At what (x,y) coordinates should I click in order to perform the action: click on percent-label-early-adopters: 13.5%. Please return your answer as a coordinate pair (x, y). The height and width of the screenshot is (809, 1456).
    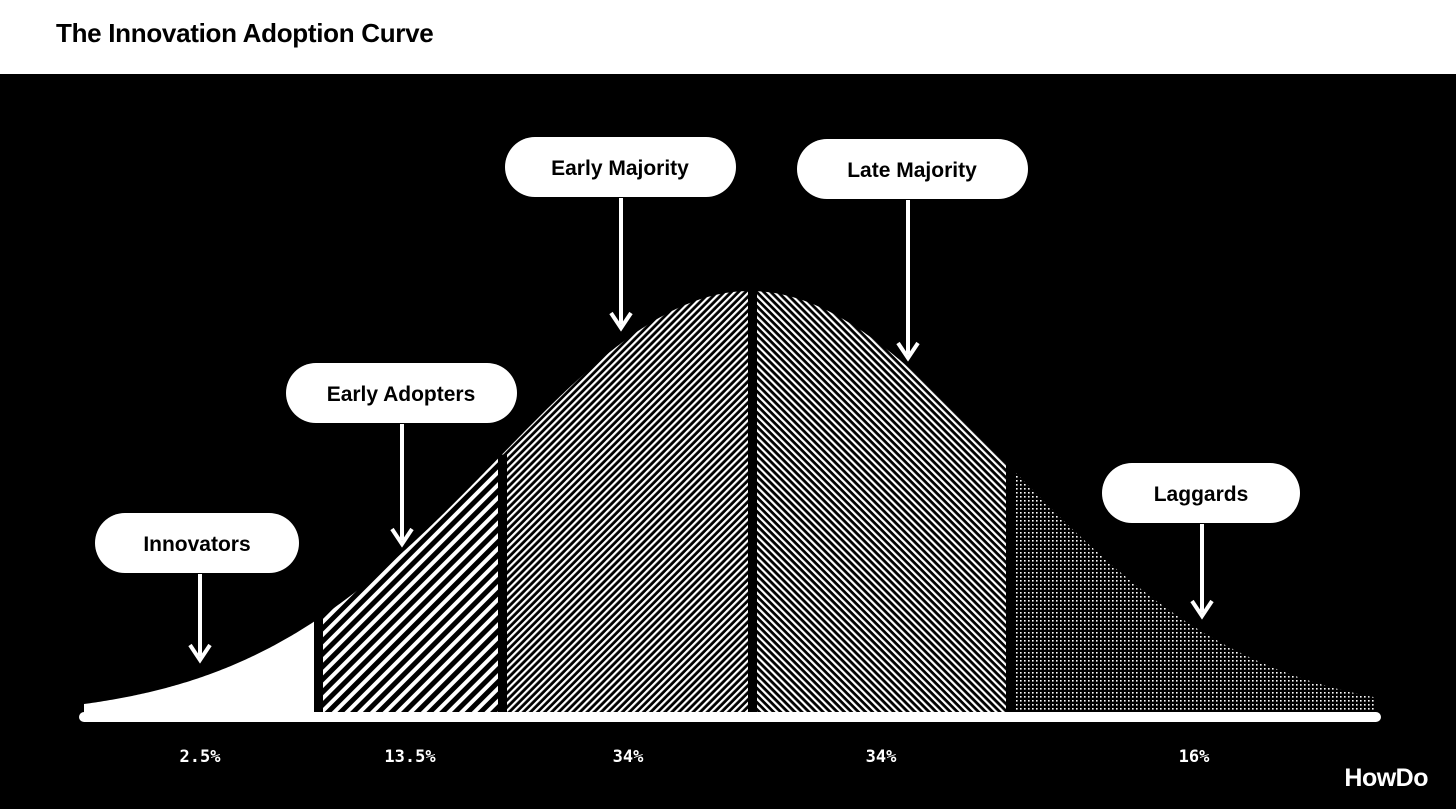
    Looking at the image, I should click on (410, 757).